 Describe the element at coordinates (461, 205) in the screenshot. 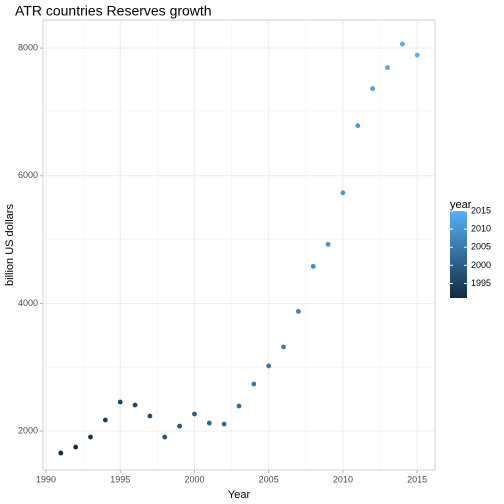

I see `legend-title: year` at that location.